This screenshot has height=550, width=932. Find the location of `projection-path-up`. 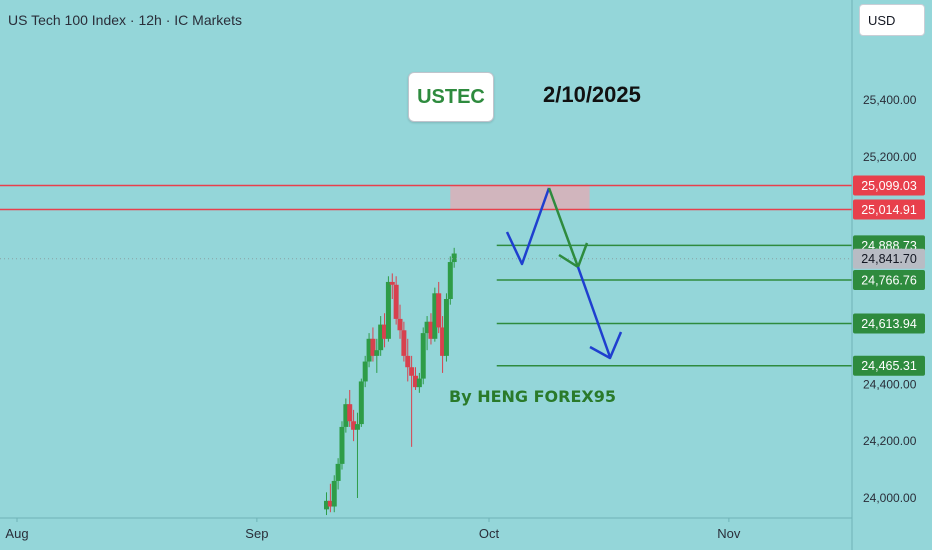

projection-path-up is located at coordinates (528, 226).